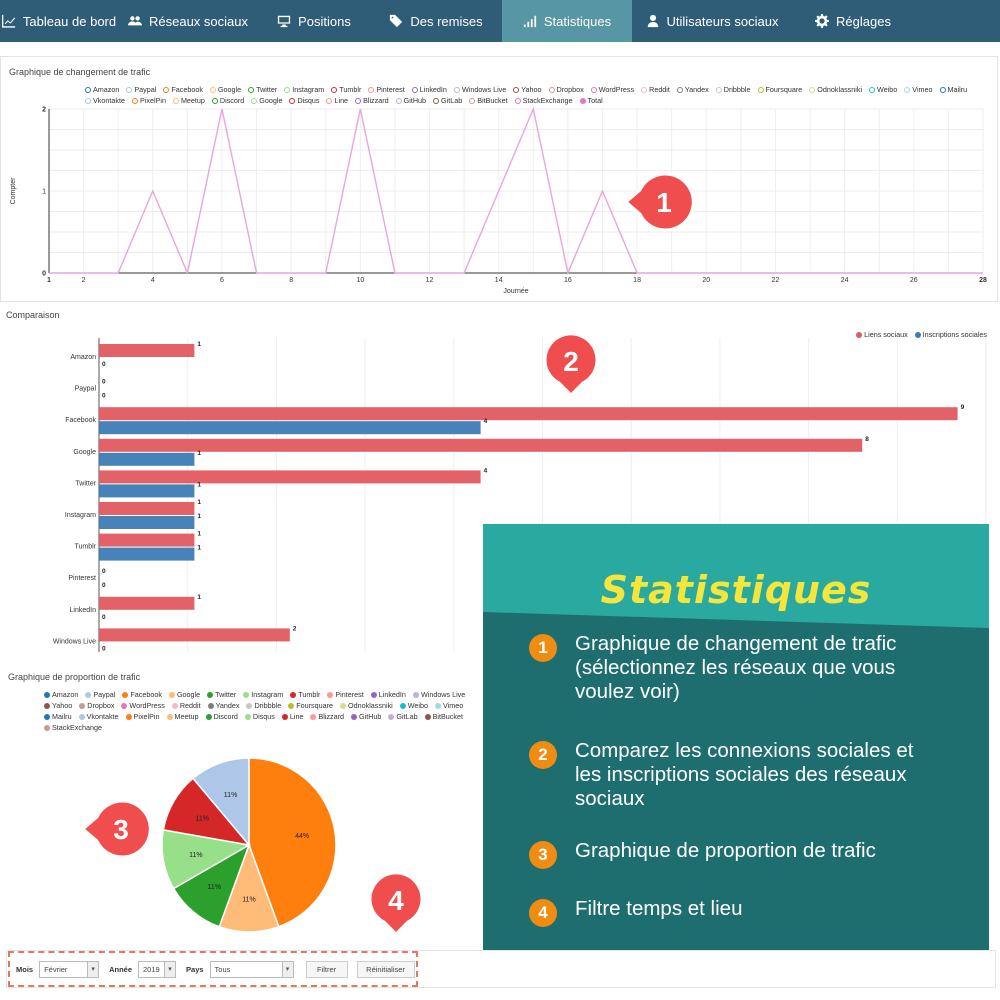  I want to click on month-select: Février ▾, so click(69, 969).